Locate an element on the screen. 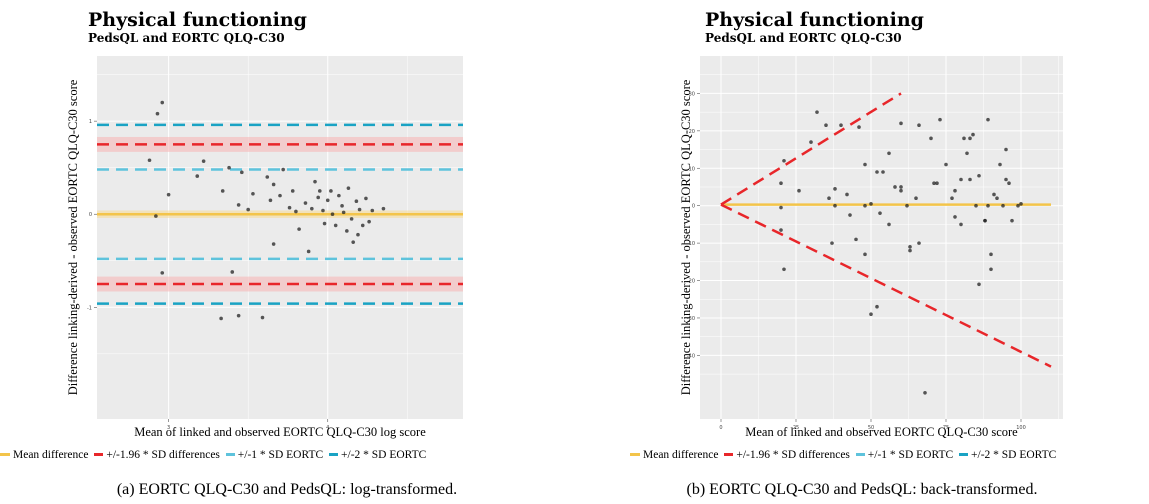  legend-item-loa: +/-1.96 * SD differences is located at coordinates (787, 455).